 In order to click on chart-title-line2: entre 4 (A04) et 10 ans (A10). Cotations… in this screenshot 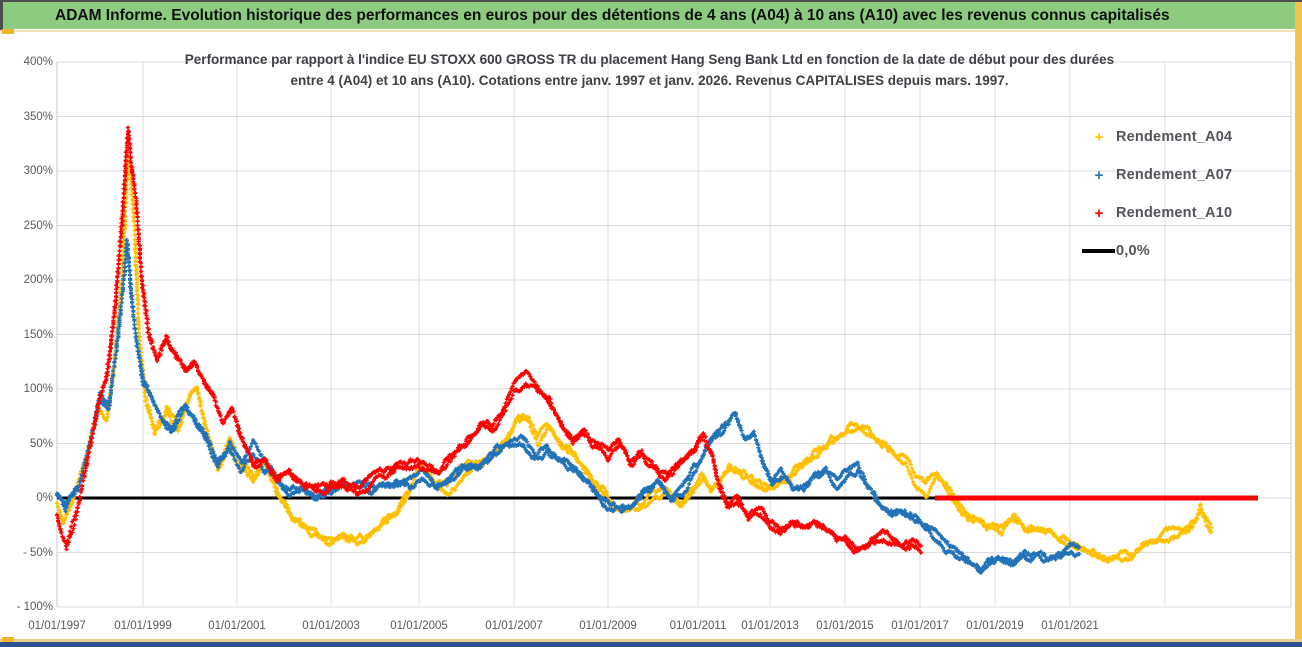, I will do `click(649, 80)`.